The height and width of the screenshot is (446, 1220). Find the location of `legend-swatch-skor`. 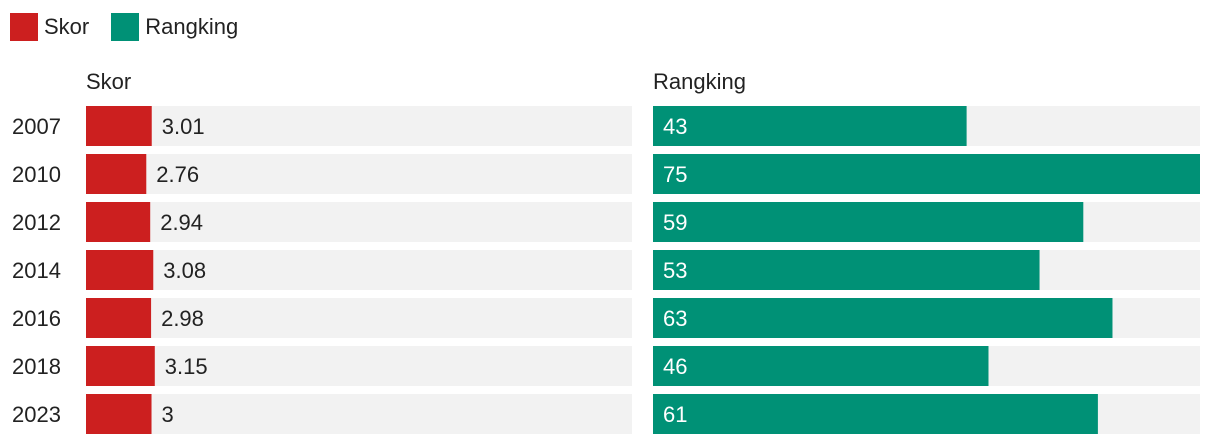

legend-swatch-skor is located at coordinates (24, 27).